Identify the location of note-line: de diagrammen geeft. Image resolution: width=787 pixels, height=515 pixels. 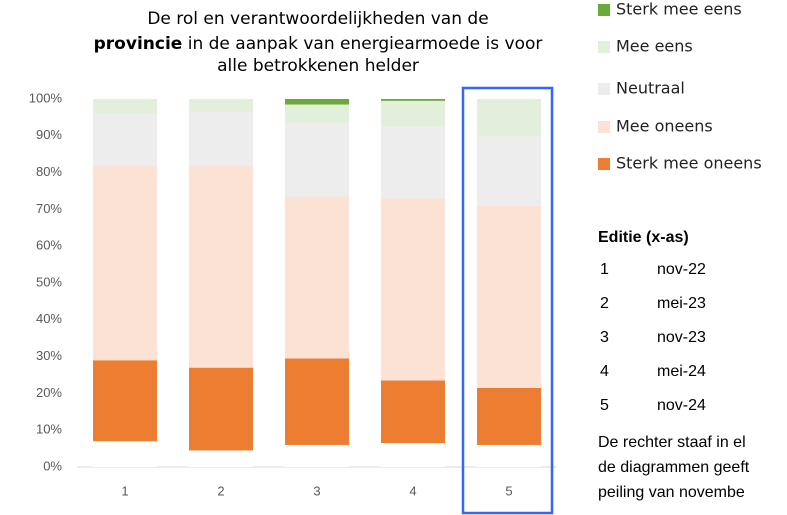
(674, 467).